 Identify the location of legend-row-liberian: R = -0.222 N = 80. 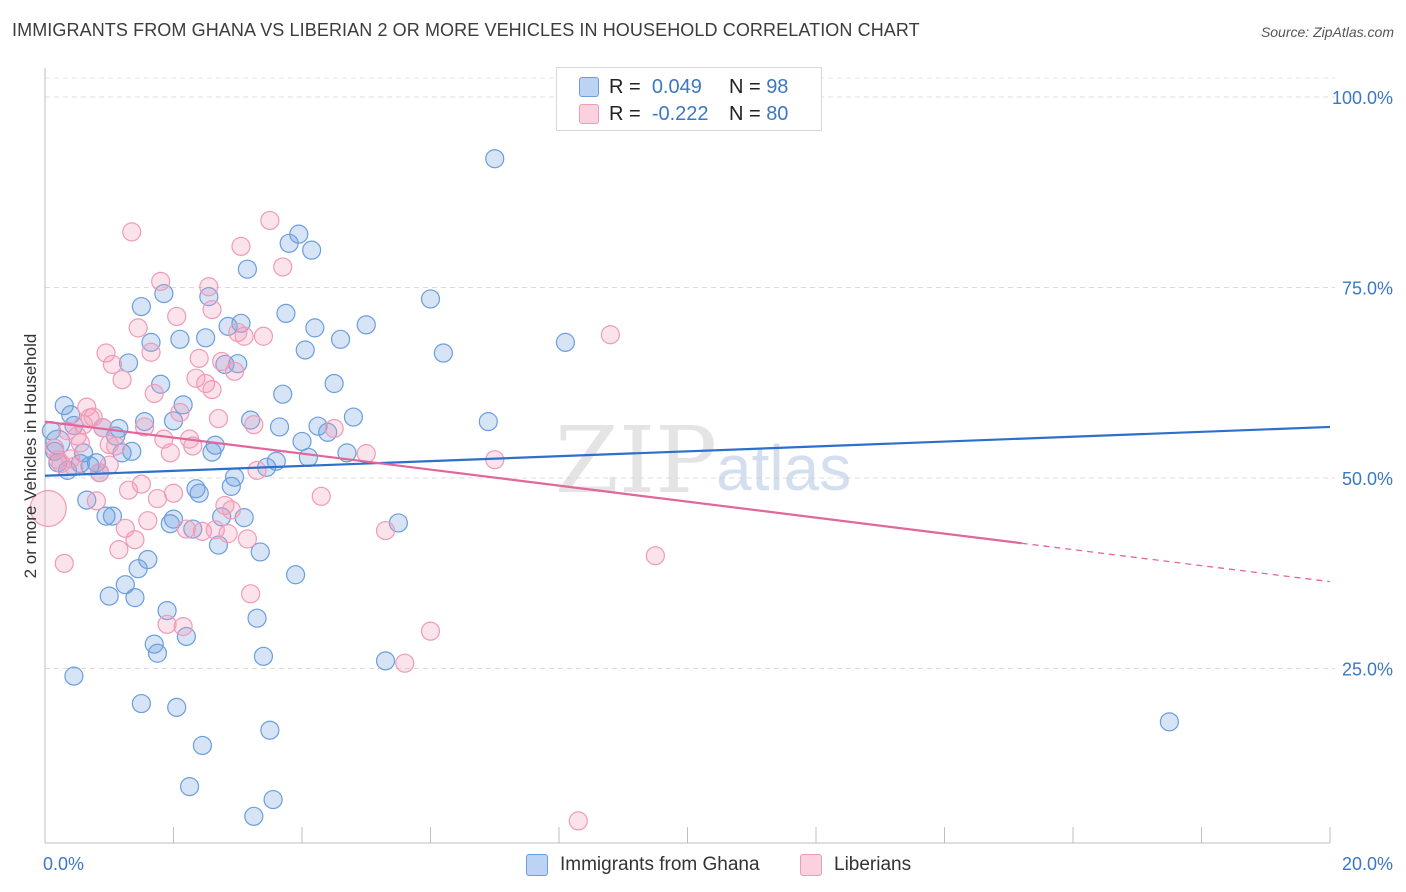
(683, 114).